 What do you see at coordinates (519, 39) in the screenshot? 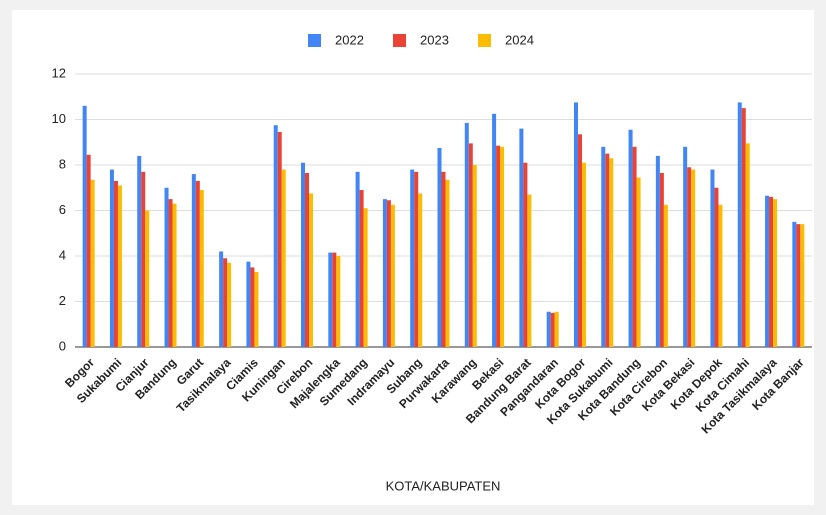
I see `legend-label: 2024` at bounding box center [519, 39].